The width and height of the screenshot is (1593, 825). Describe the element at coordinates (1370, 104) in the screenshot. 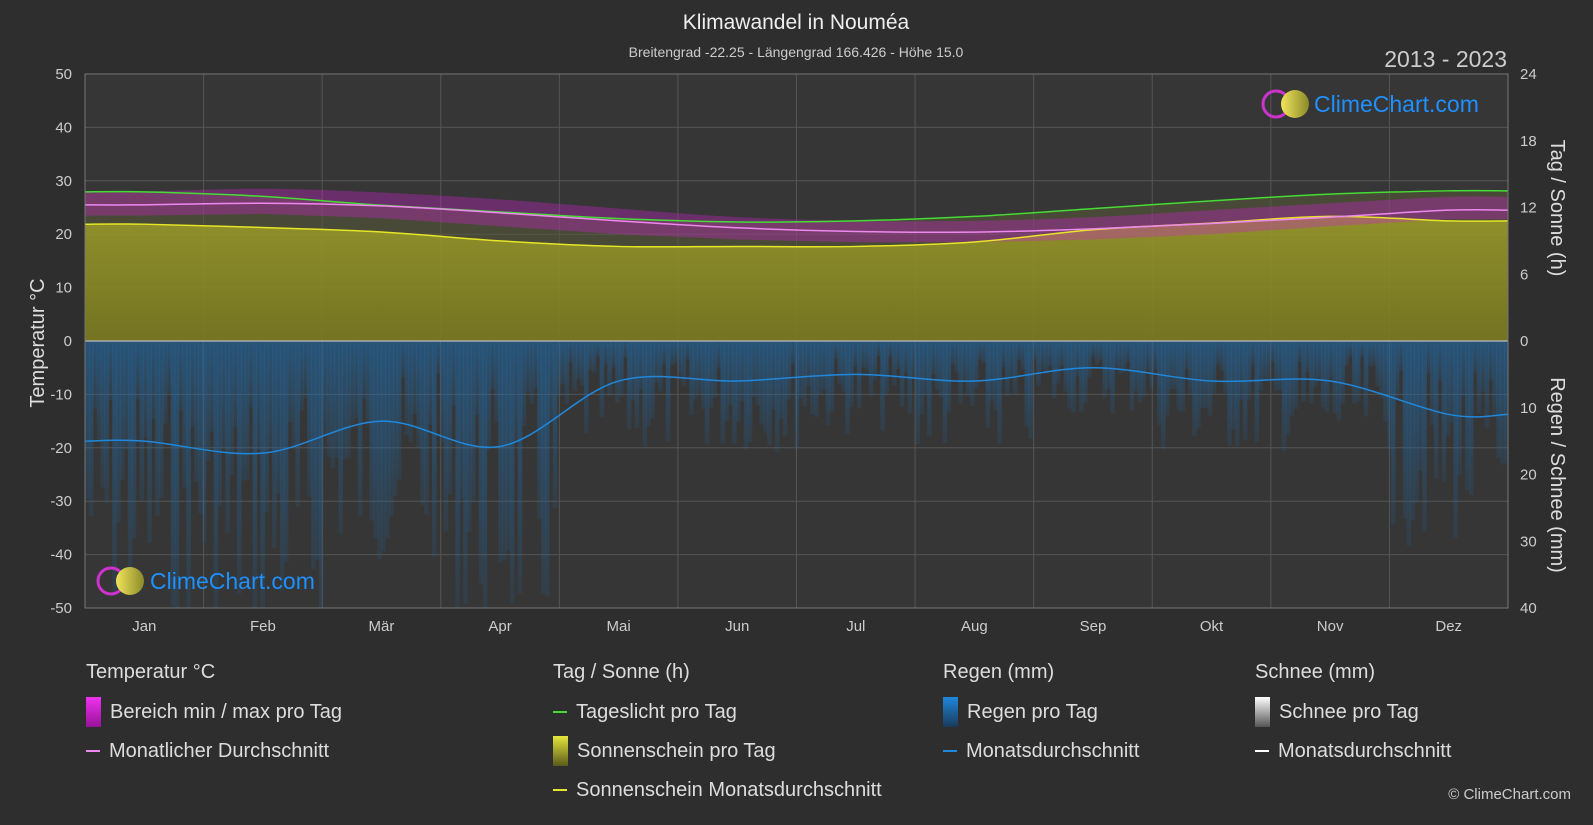

I see `brand-logo-top: ClimeChart.com` at that location.